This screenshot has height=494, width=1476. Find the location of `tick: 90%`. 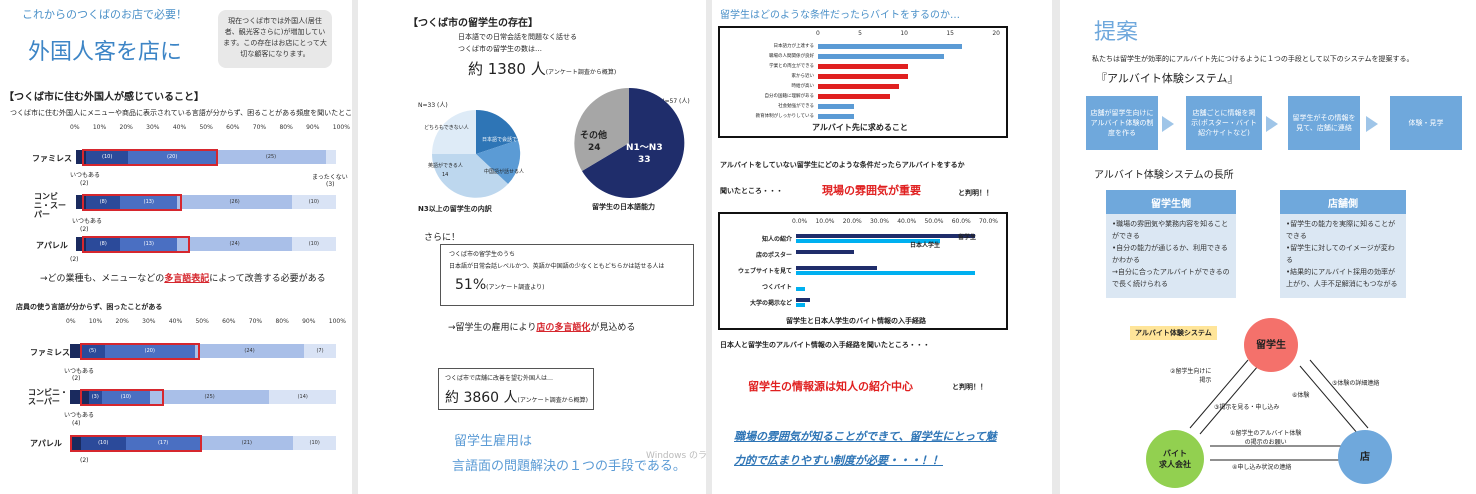

tick: 90% is located at coordinates (309, 321).